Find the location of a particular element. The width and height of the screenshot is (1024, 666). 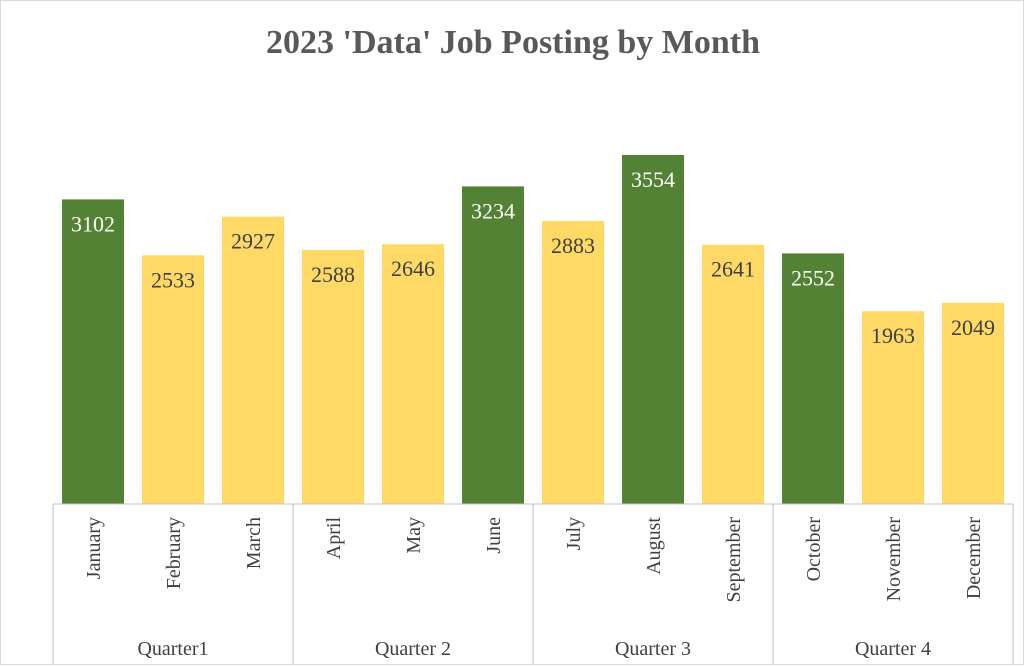

month-label-may: May is located at coordinates (414, 535).